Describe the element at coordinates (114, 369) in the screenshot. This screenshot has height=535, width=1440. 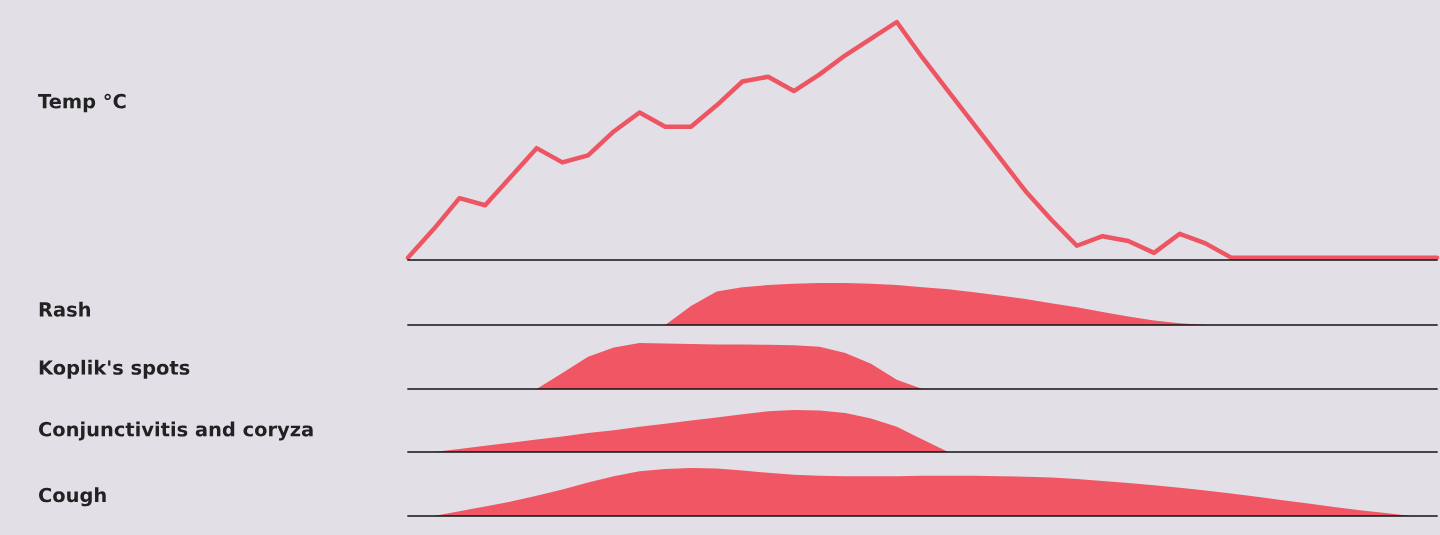
I see `y-axis-title: Koplik's spots` at that location.